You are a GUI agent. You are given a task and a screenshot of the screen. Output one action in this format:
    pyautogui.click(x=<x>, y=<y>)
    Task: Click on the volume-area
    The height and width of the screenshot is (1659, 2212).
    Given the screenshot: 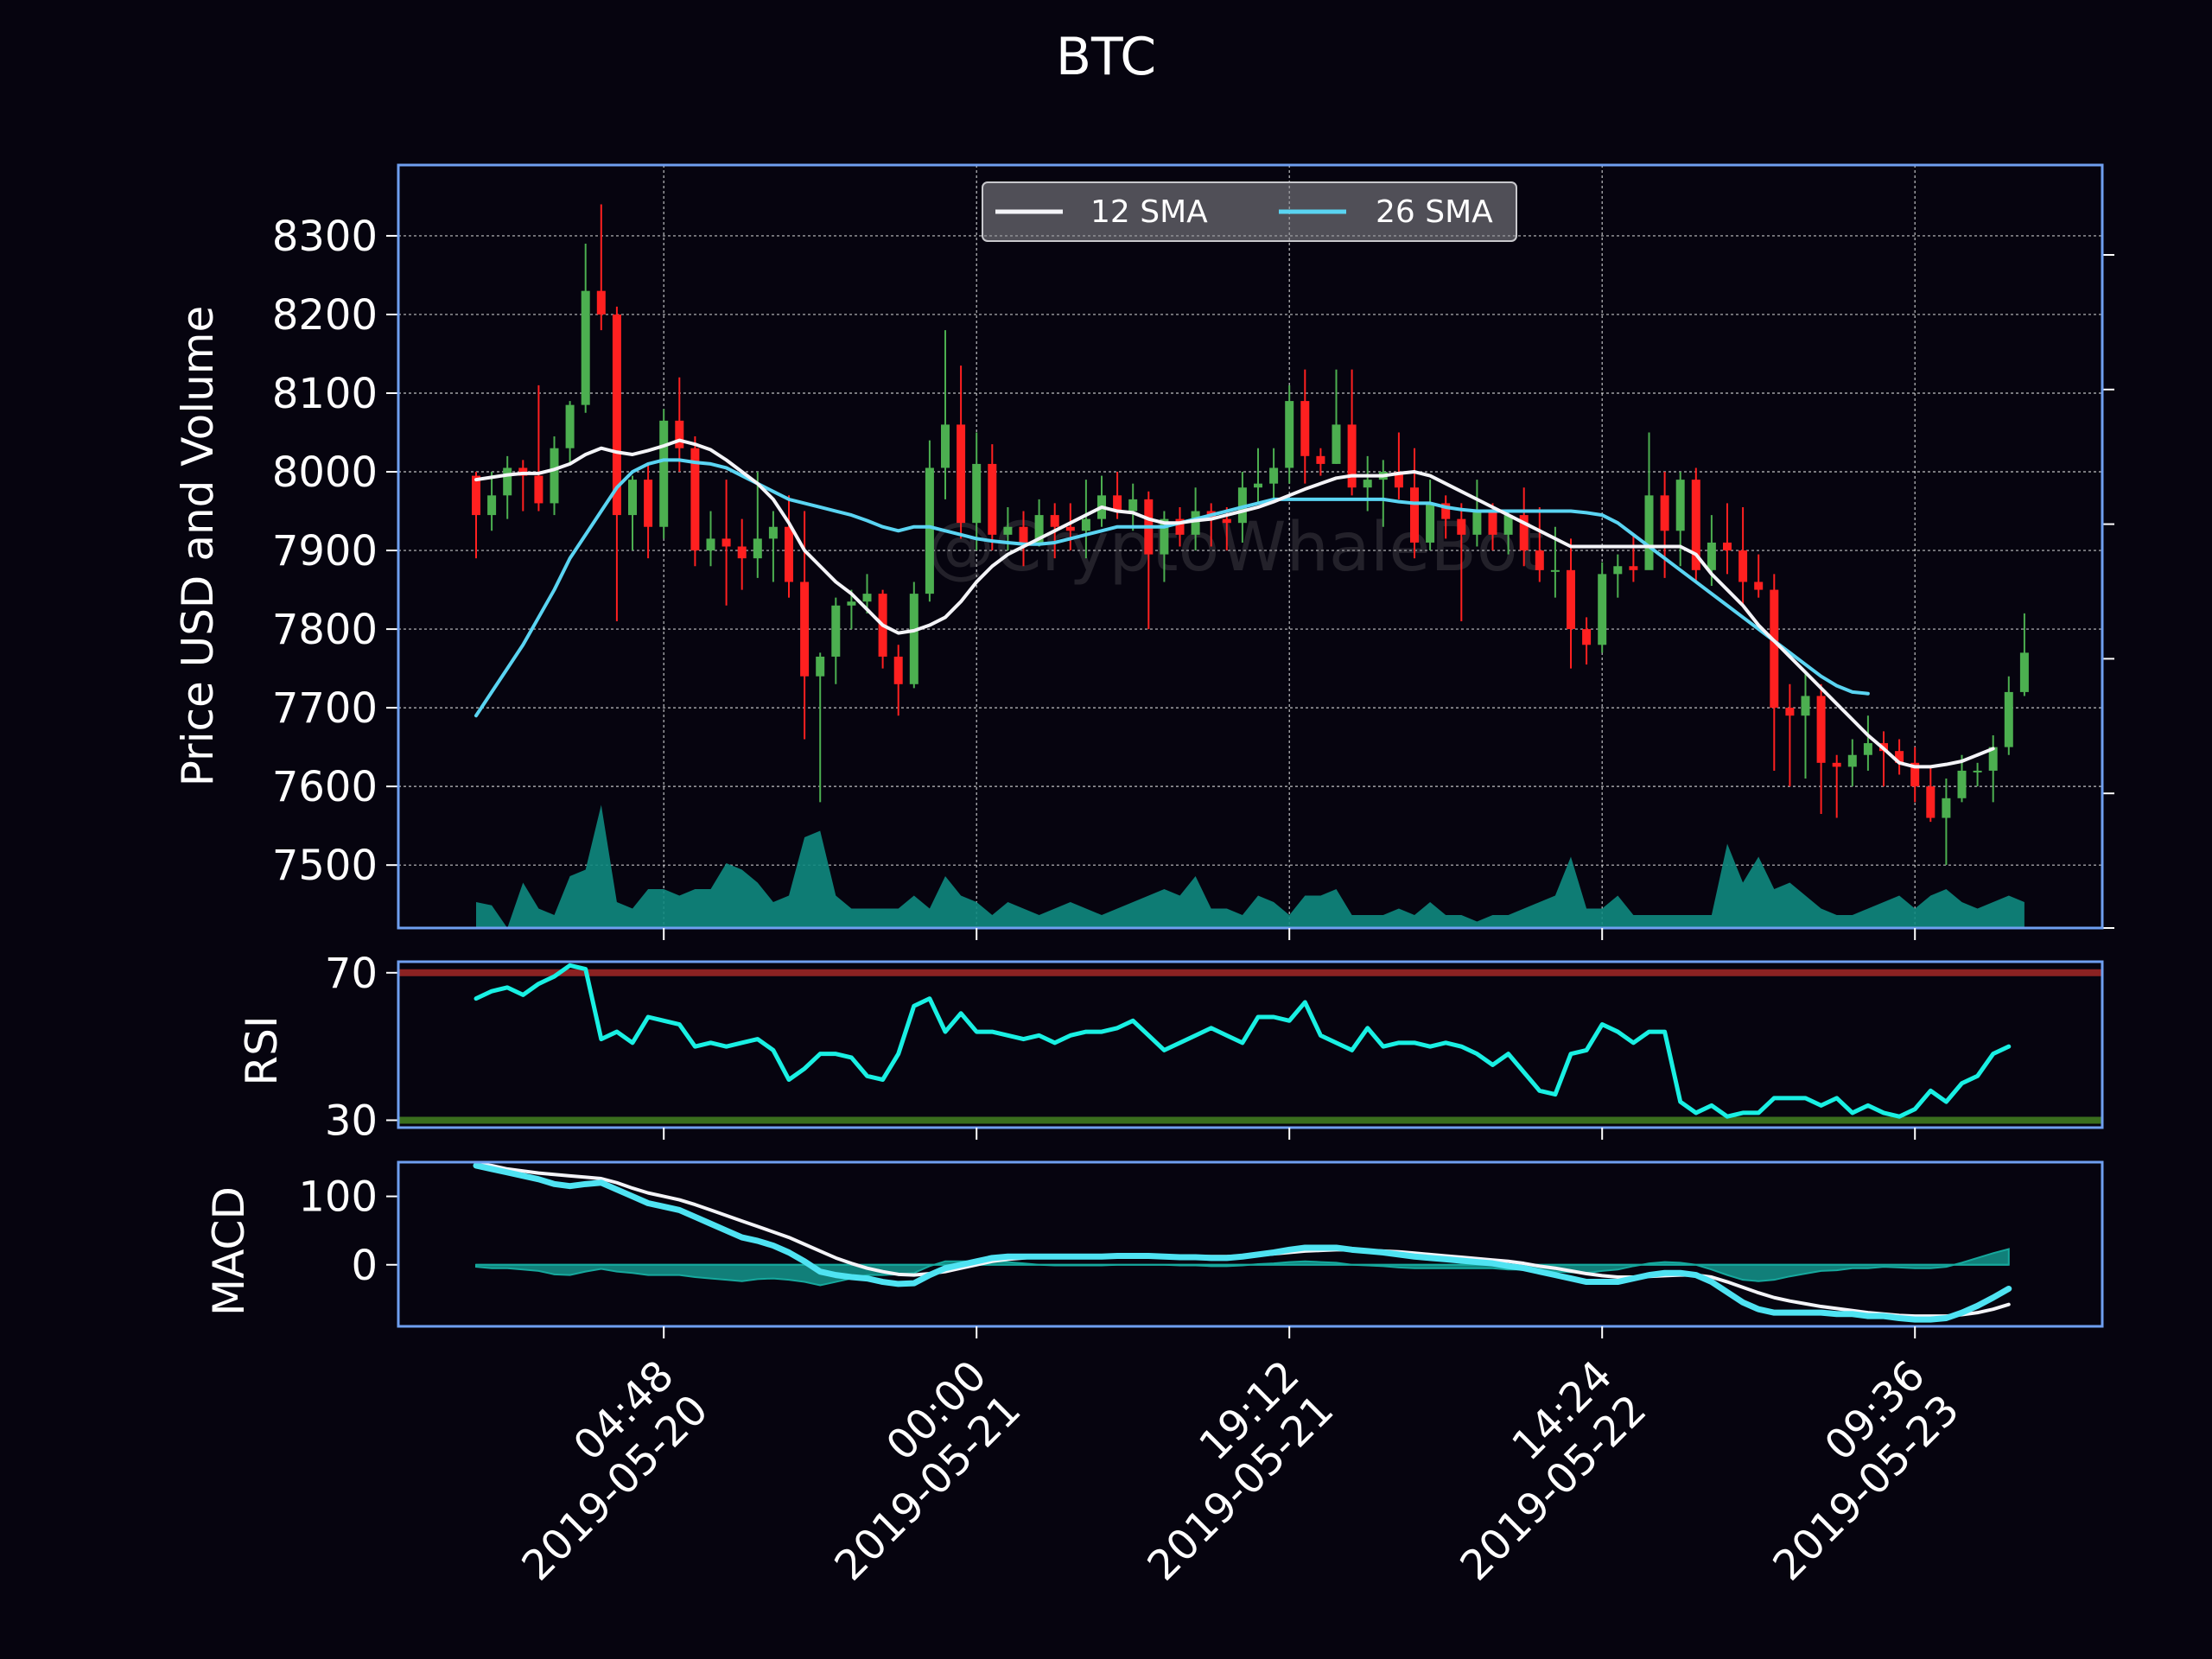 What is the action you would take?
    pyautogui.click(x=1250, y=866)
    